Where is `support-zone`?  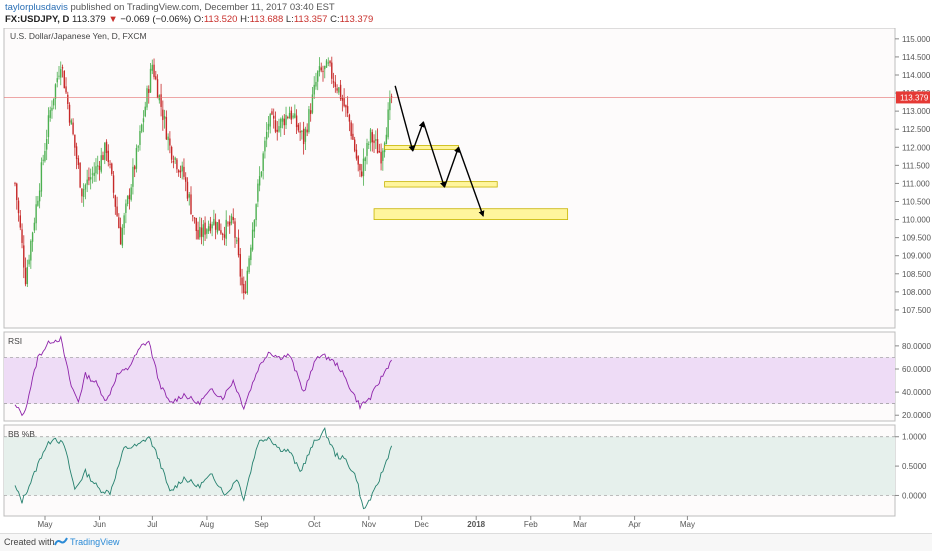 support-zone is located at coordinates (421, 147).